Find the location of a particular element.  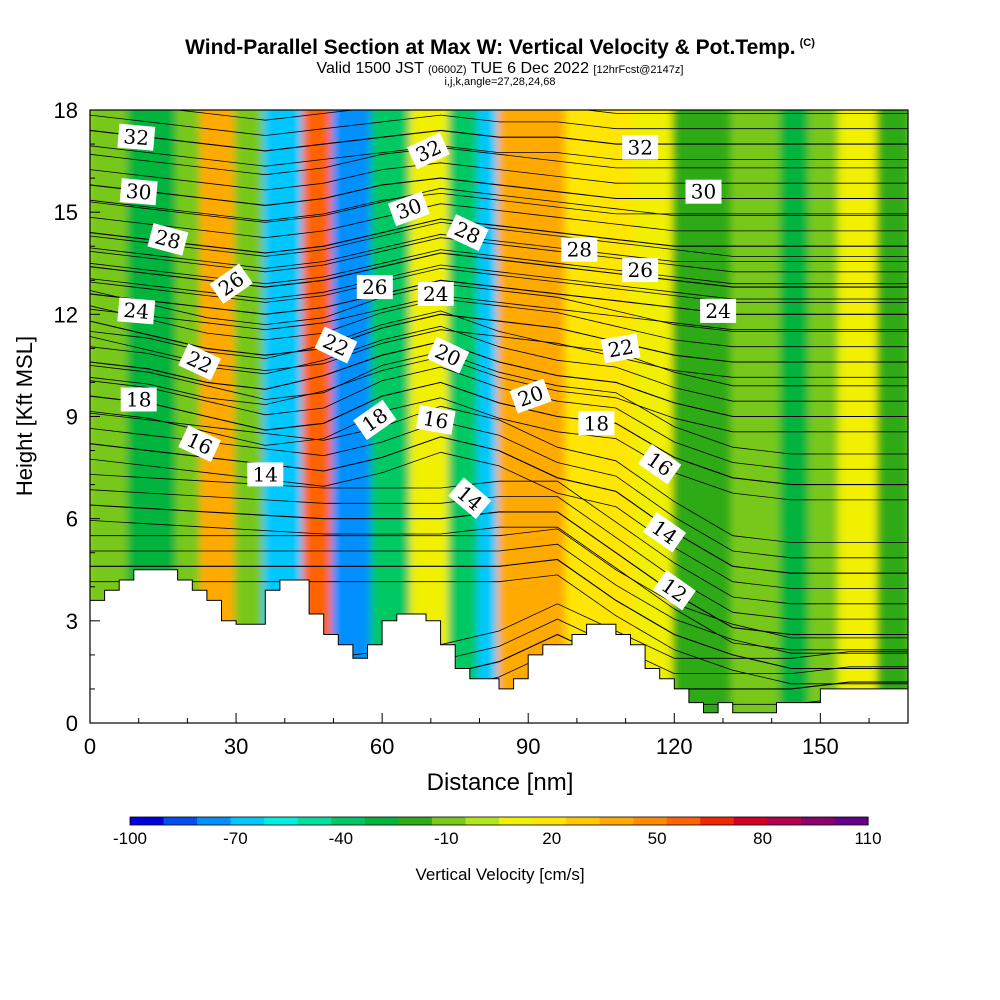

section-indices: i,j,k,angle=27,28,24,68 is located at coordinates (500, 82).